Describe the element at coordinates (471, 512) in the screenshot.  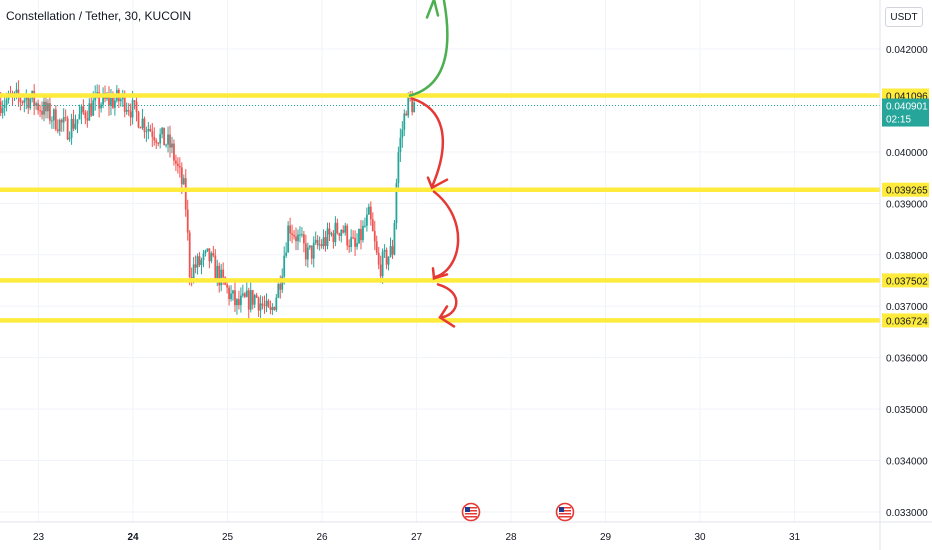
I see `us-flag-icon` at that location.